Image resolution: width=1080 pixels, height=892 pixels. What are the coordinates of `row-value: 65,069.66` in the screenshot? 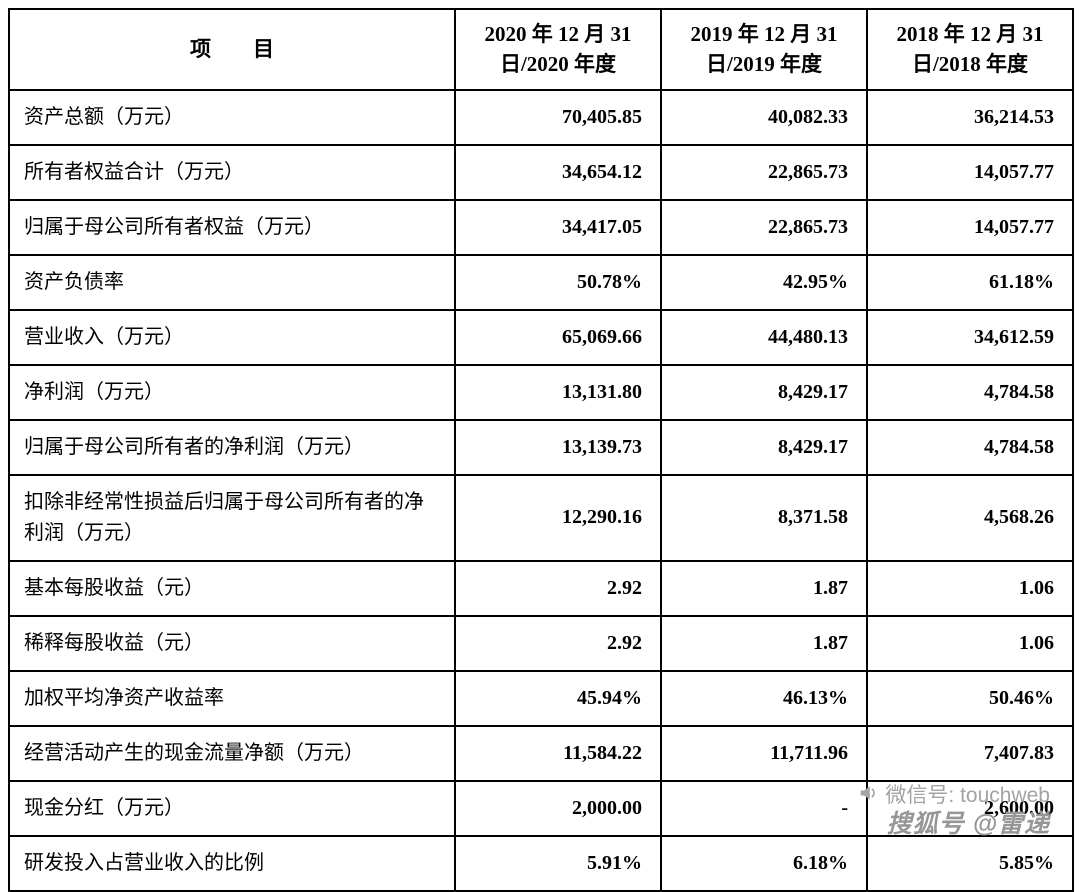 It's located at (558, 337).